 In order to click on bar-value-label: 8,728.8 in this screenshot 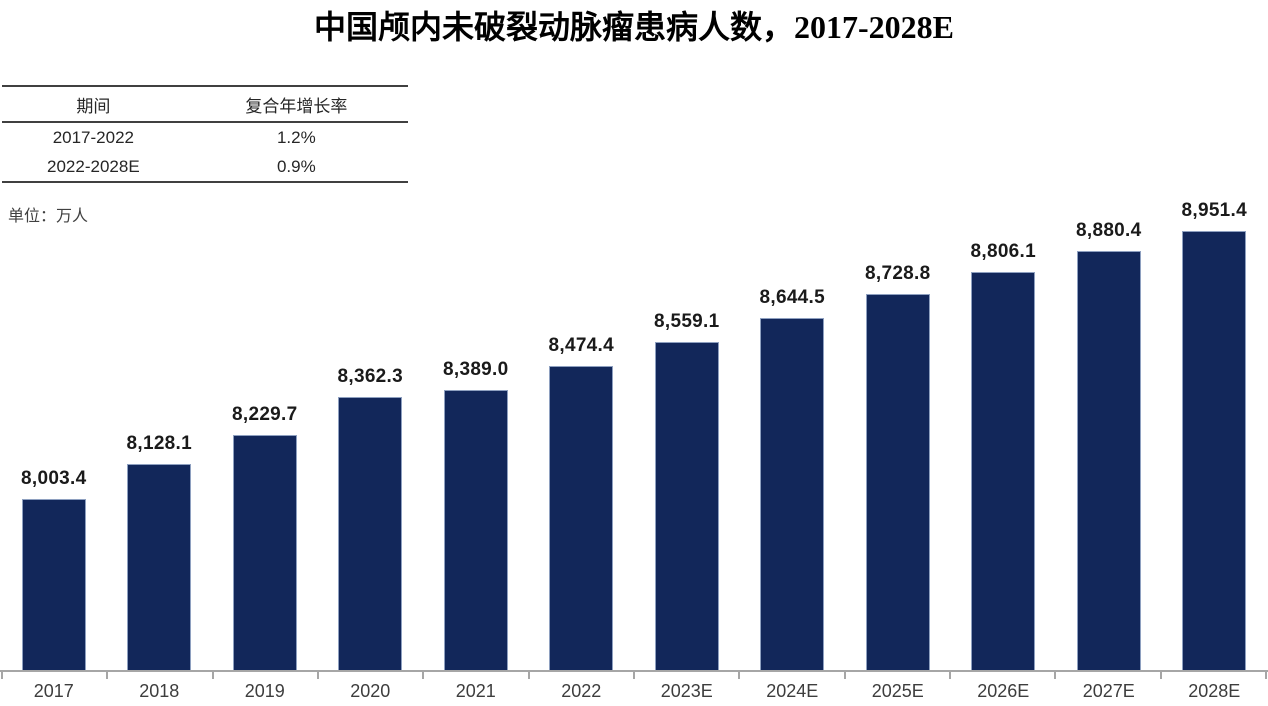, I will do `click(898, 273)`.